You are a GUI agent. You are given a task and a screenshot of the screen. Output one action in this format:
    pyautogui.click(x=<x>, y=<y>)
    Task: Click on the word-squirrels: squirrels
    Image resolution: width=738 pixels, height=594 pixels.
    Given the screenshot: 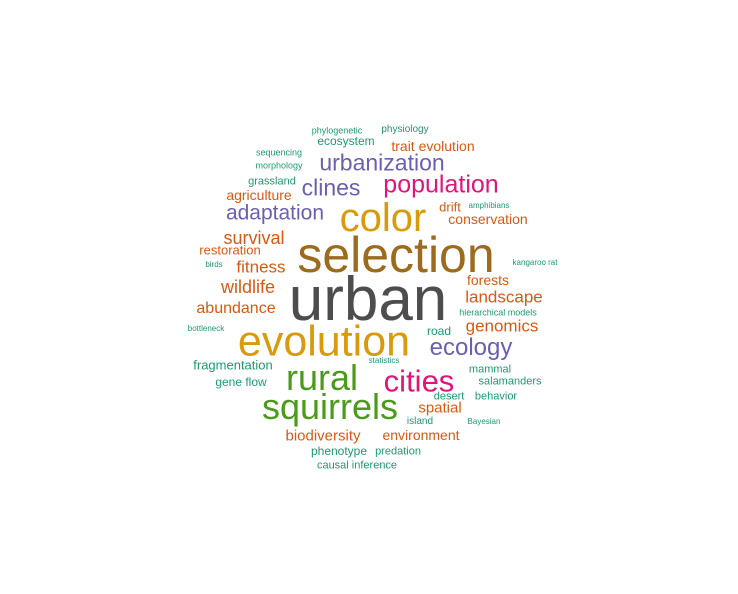 What is the action you would take?
    pyautogui.click(x=330, y=406)
    